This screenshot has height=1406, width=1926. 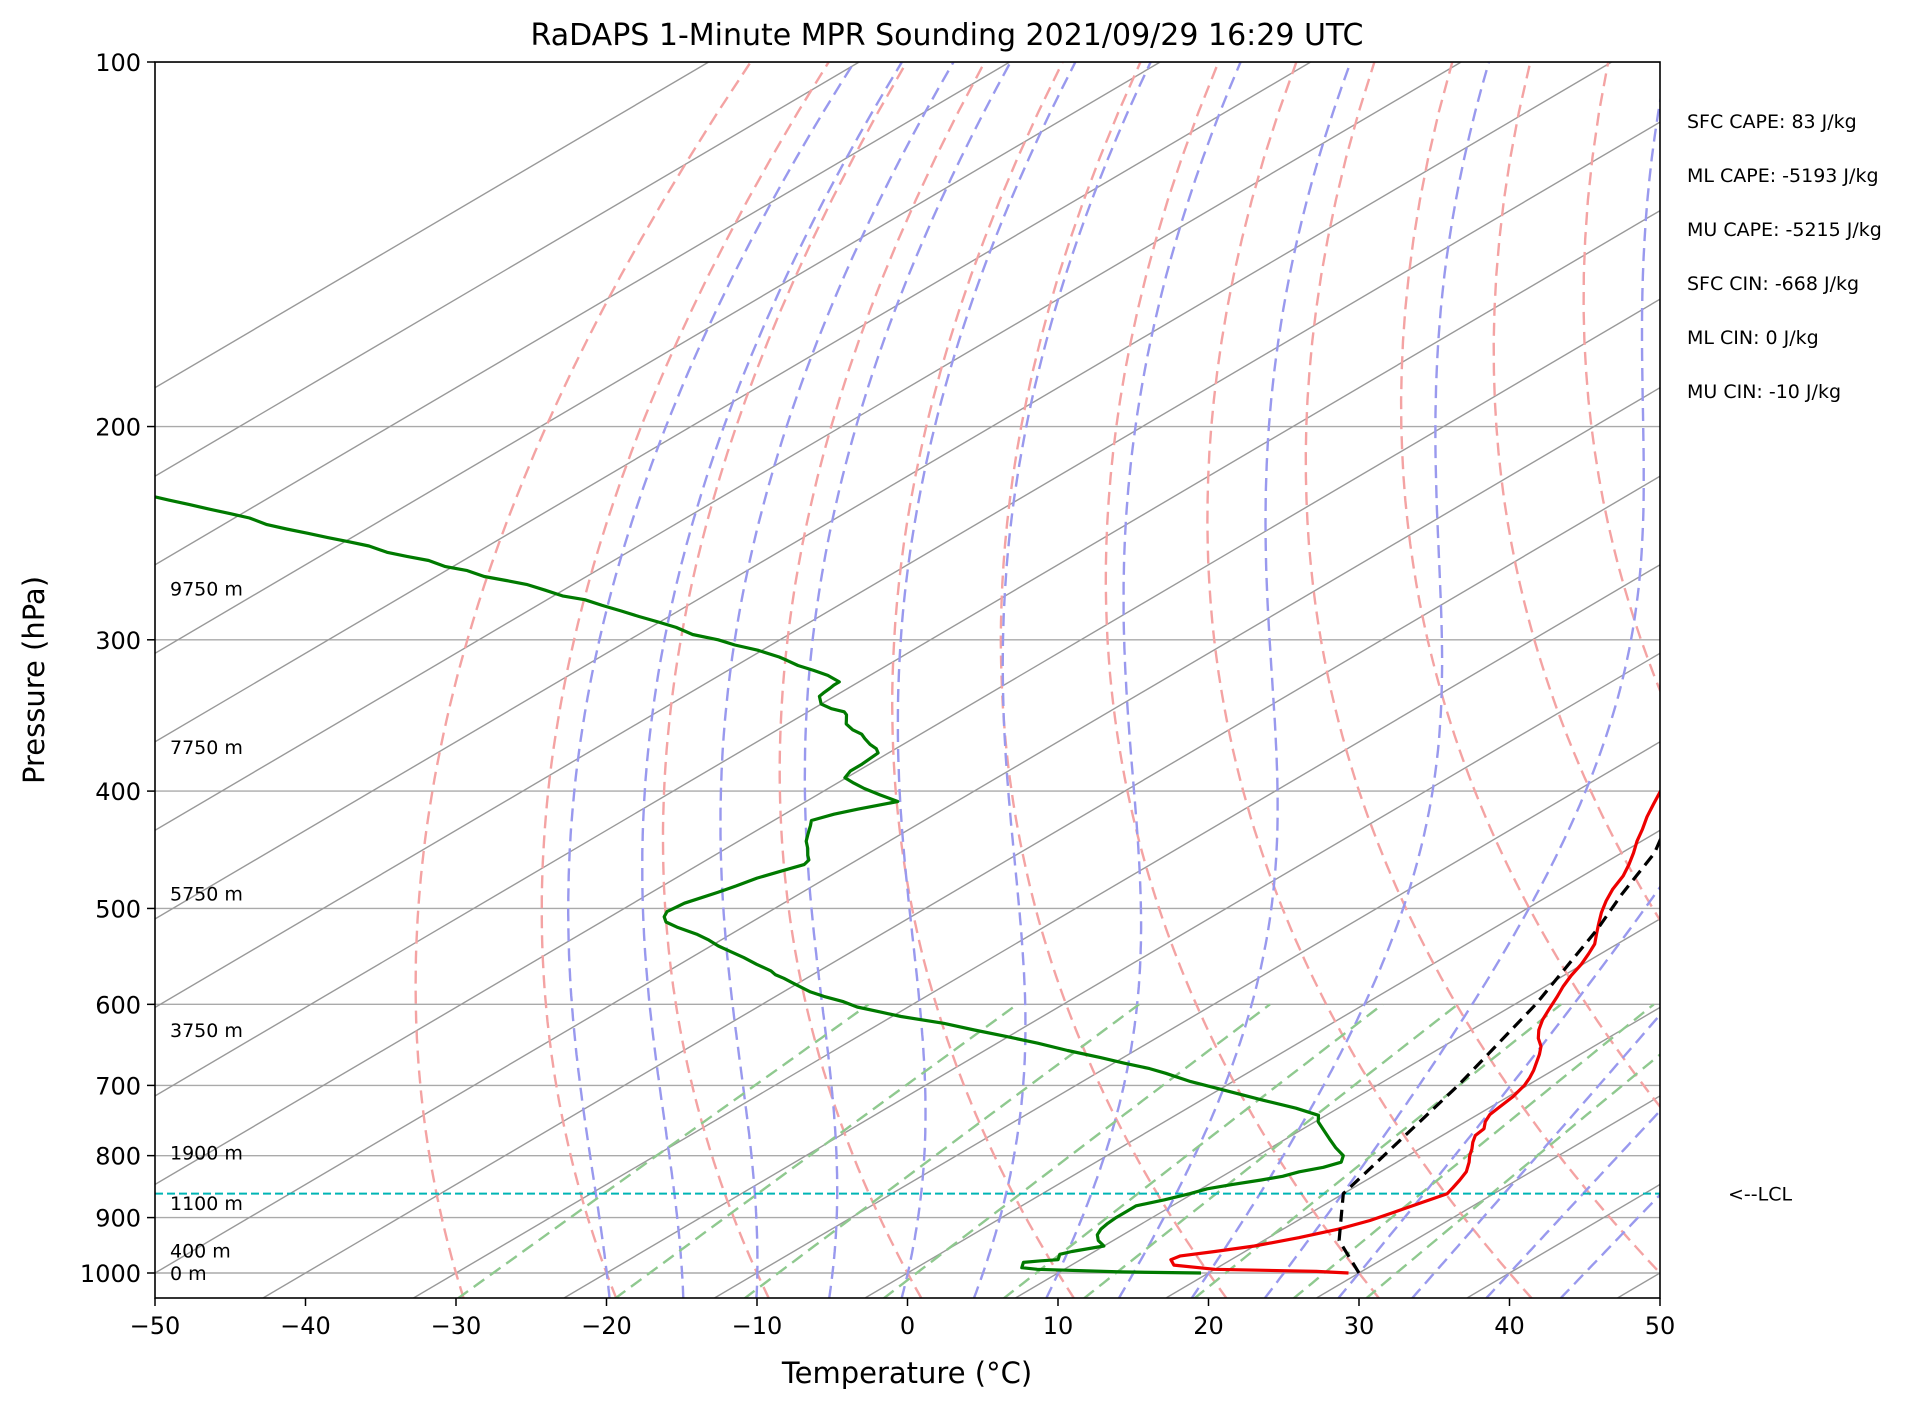 What do you see at coordinates (188, 1274) in the screenshot?
I see `height-label: 0 m` at bounding box center [188, 1274].